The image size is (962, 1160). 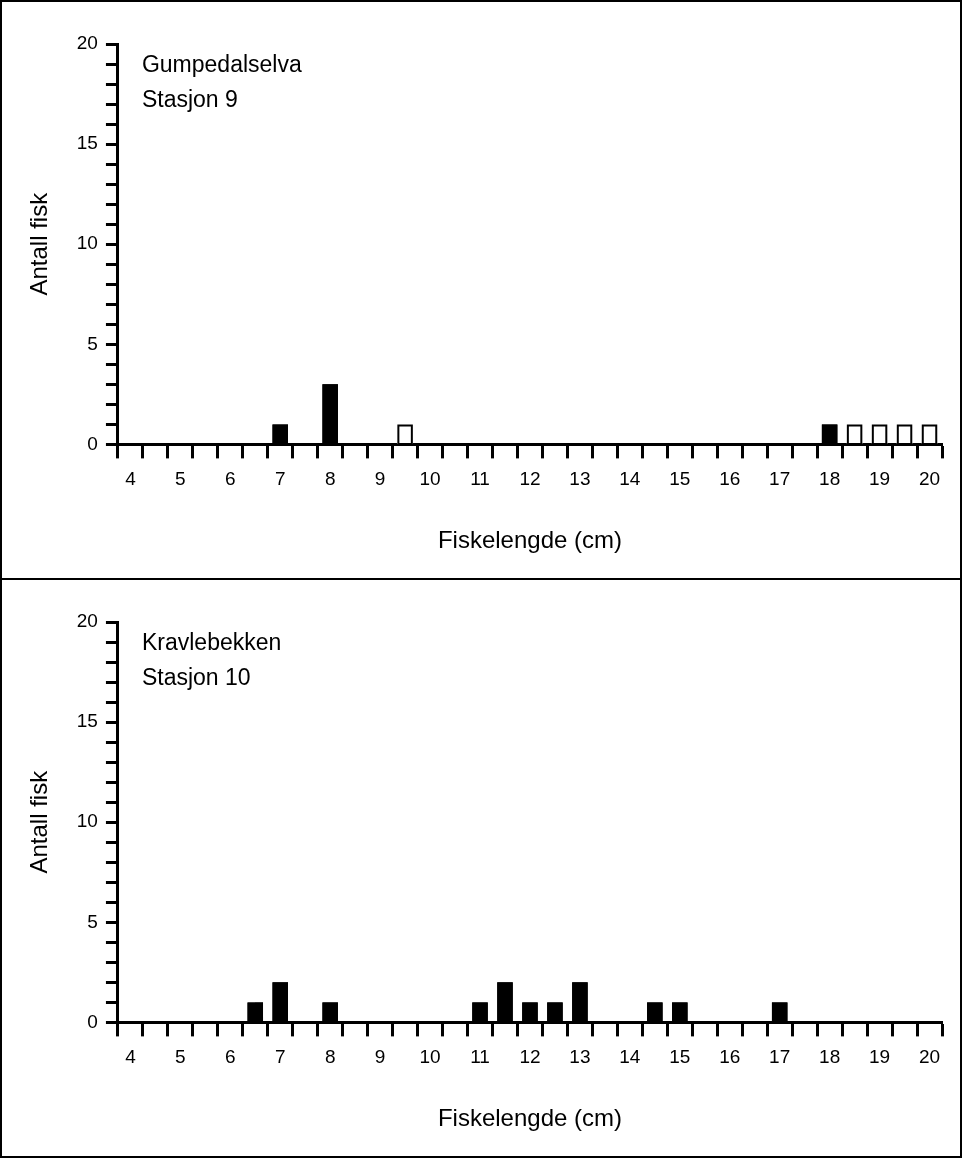 I want to click on text: Stasjon 10, so click(x=196, y=676).